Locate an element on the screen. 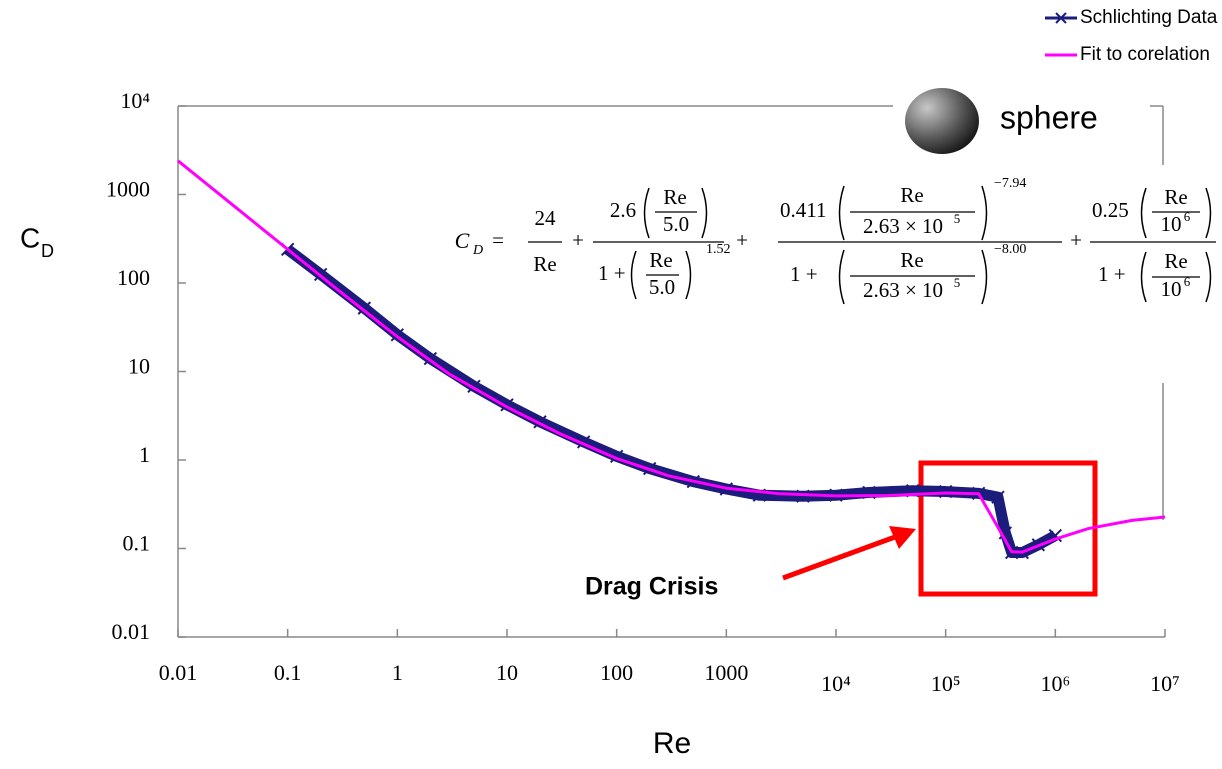 This screenshot has height=769, width=1222. equation-text: 0.25 is located at coordinates (1110, 210).